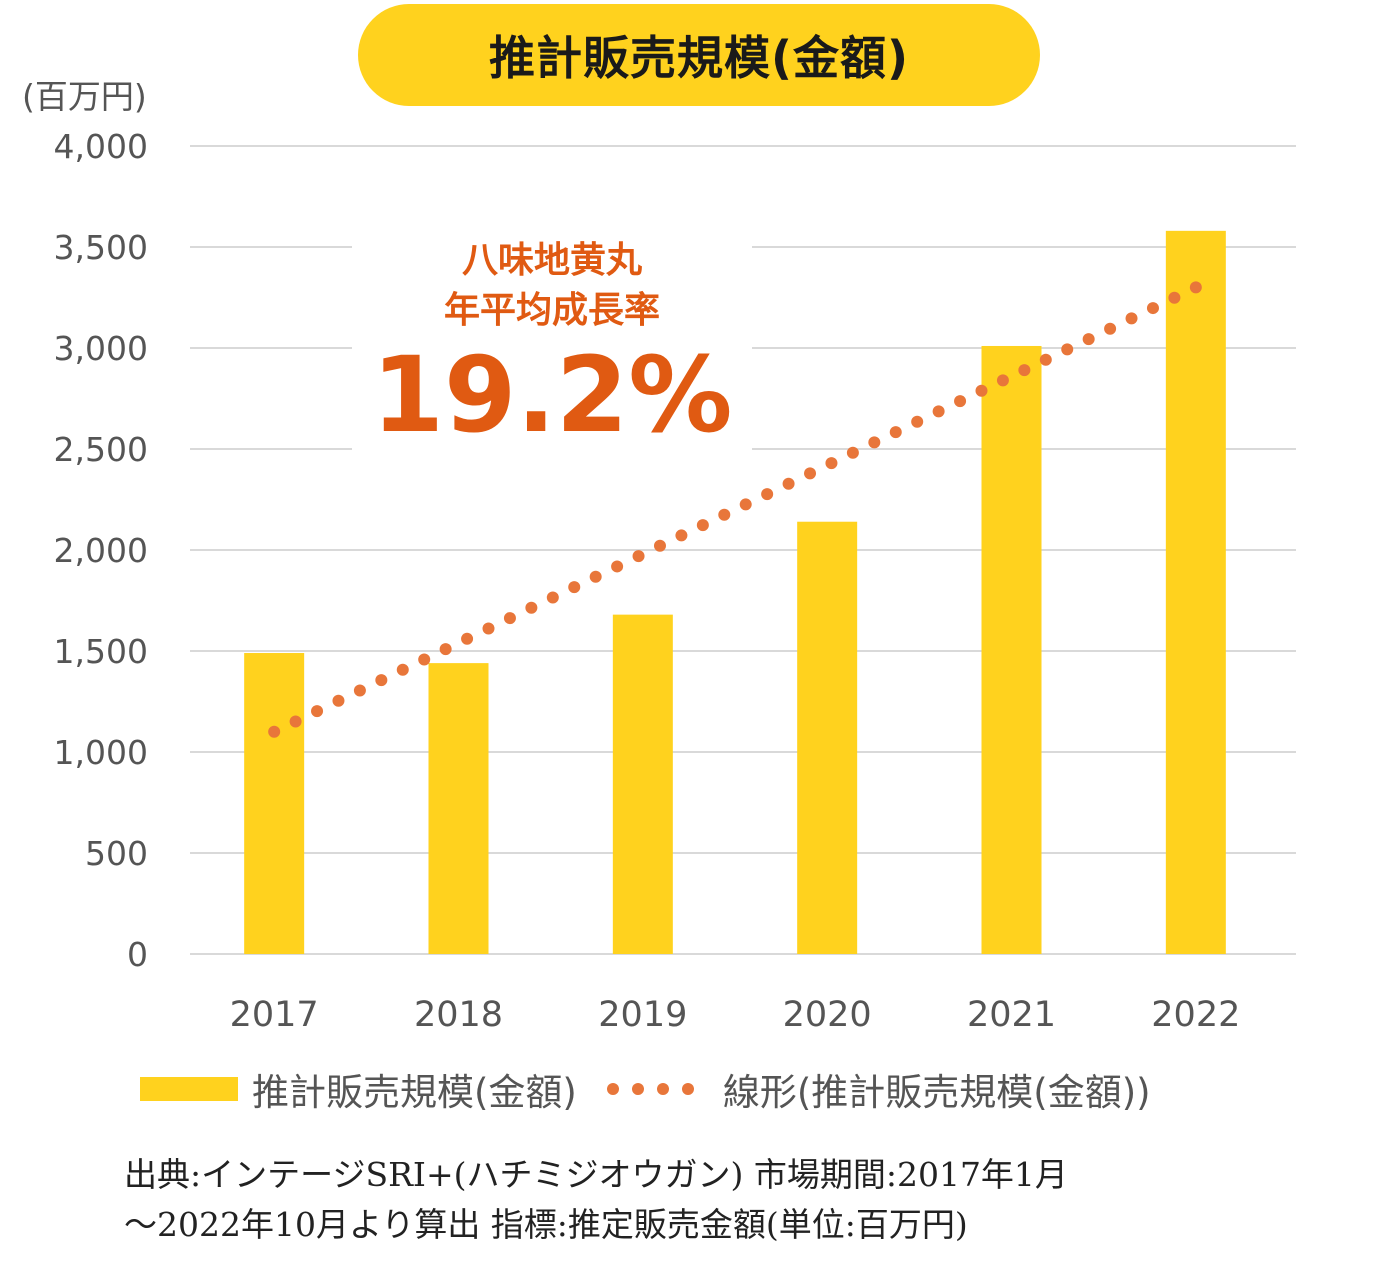  What do you see at coordinates (101, 752) in the screenshot?
I see `y-tick-label: 1,000` at bounding box center [101, 752].